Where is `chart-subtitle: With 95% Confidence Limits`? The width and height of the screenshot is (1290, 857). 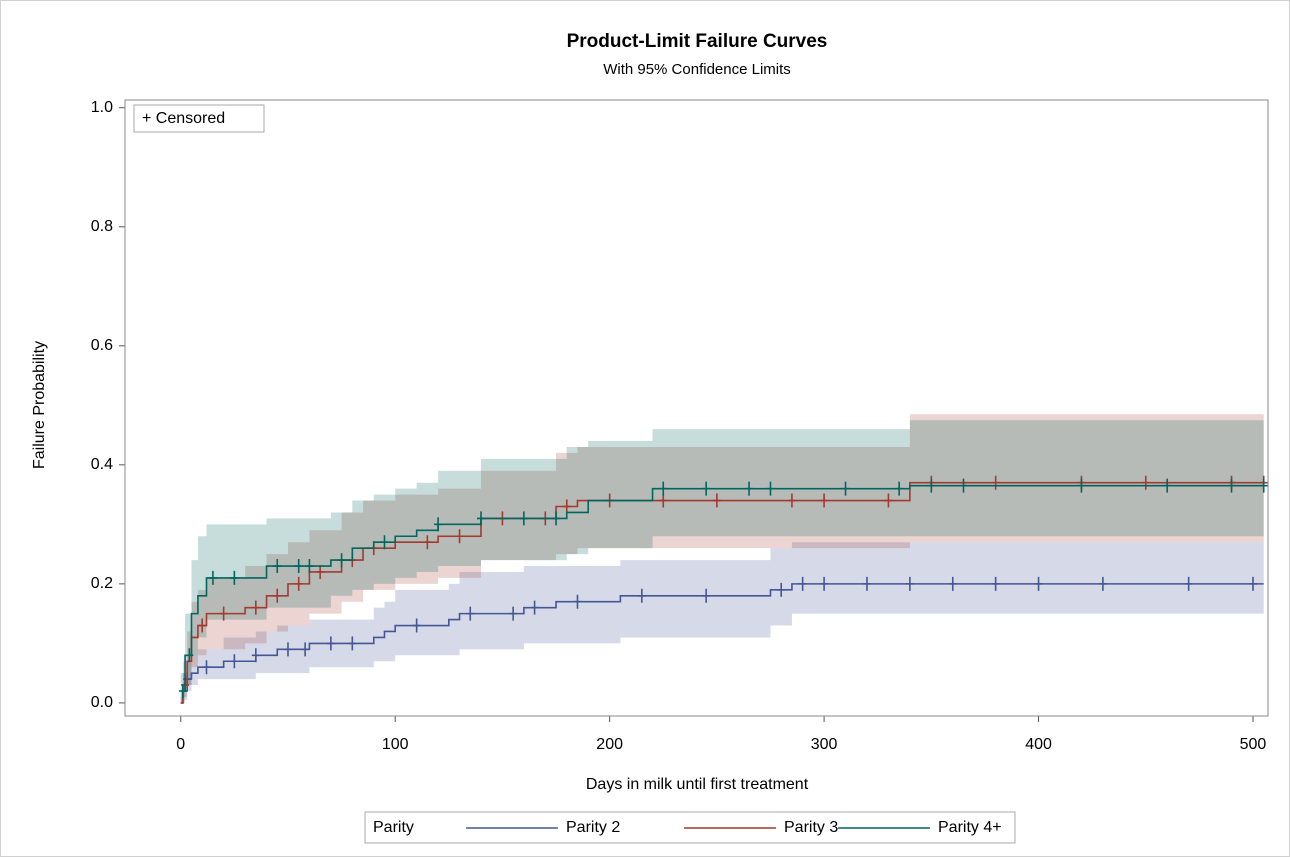
chart-subtitle: With 95% Confidence Limits is located at coordinates (697, 69).